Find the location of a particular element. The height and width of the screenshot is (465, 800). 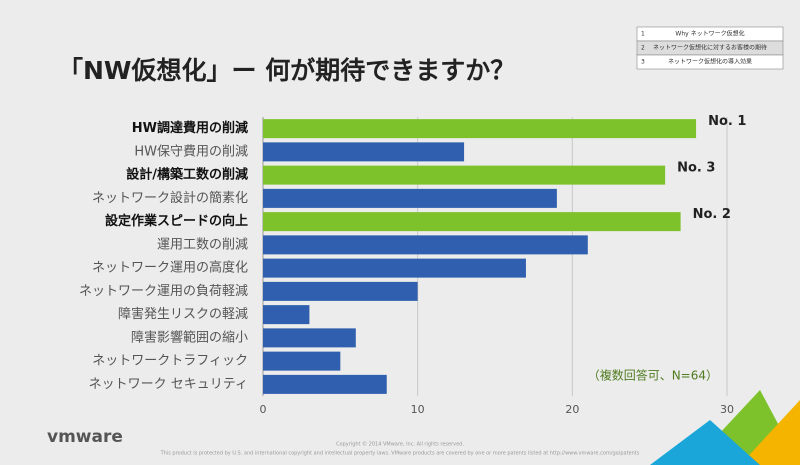

nav-row is located at coordinates (710, 62).